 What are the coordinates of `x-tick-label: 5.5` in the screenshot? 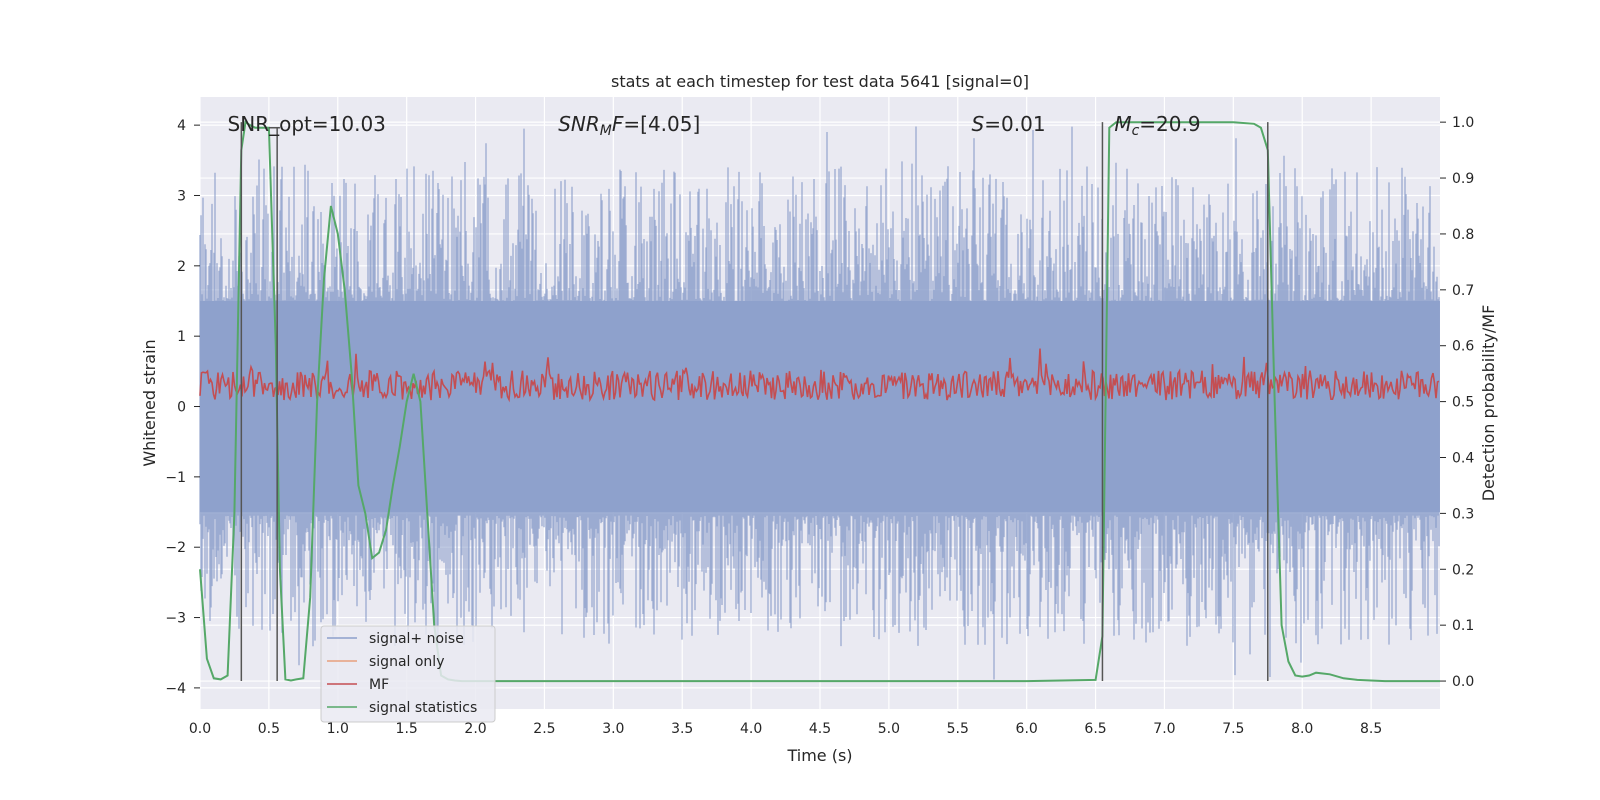 It's located at (958, 729).